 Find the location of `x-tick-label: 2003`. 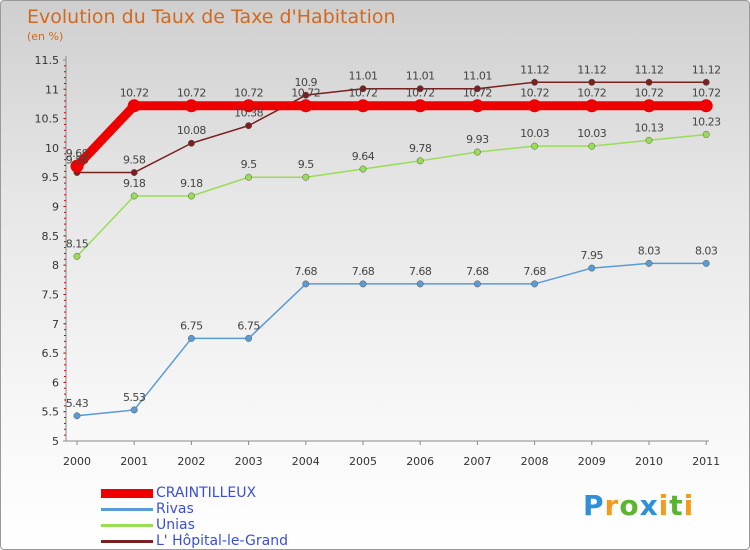

x-tick-label: 2003 is located at coordinates (249, 461).